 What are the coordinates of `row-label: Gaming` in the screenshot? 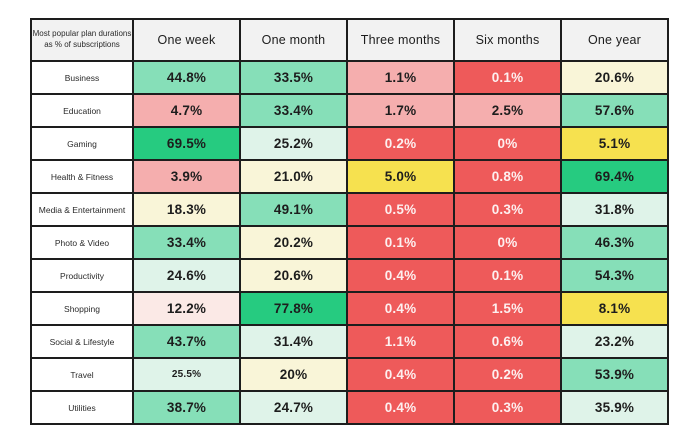 It's located at (82, 143).